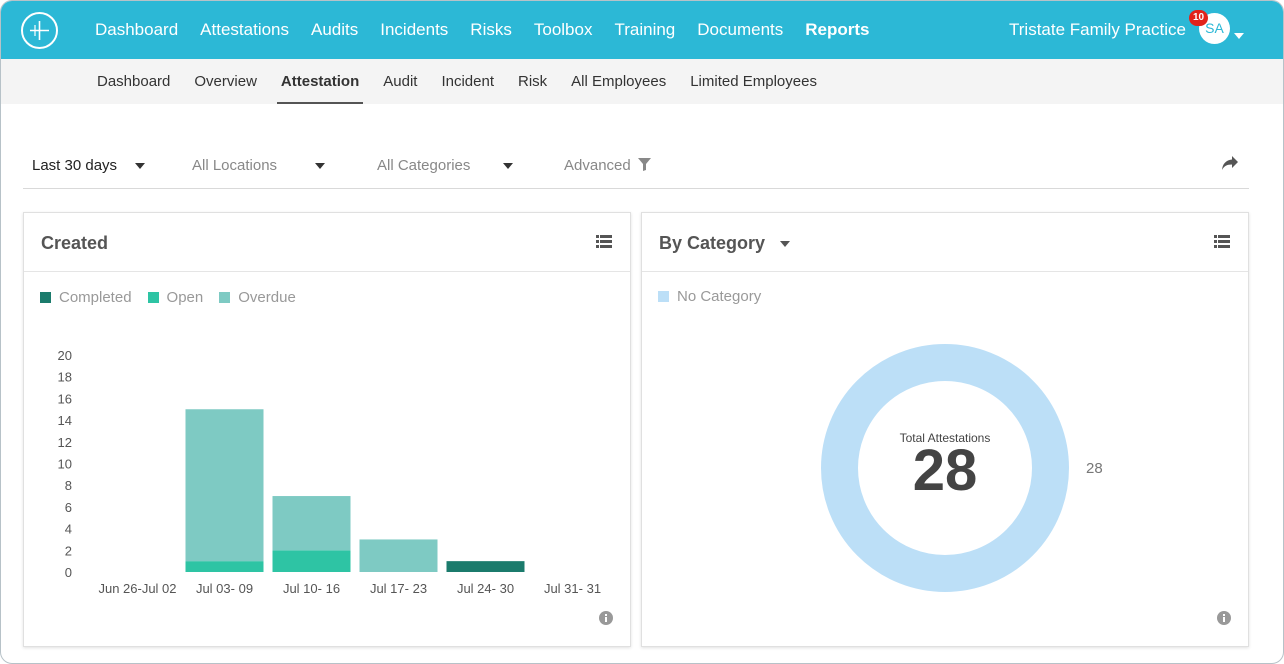 The height and width of the screenshot is (664, 1284). I want to click on categories-label: All Categories, so click(424, 165).